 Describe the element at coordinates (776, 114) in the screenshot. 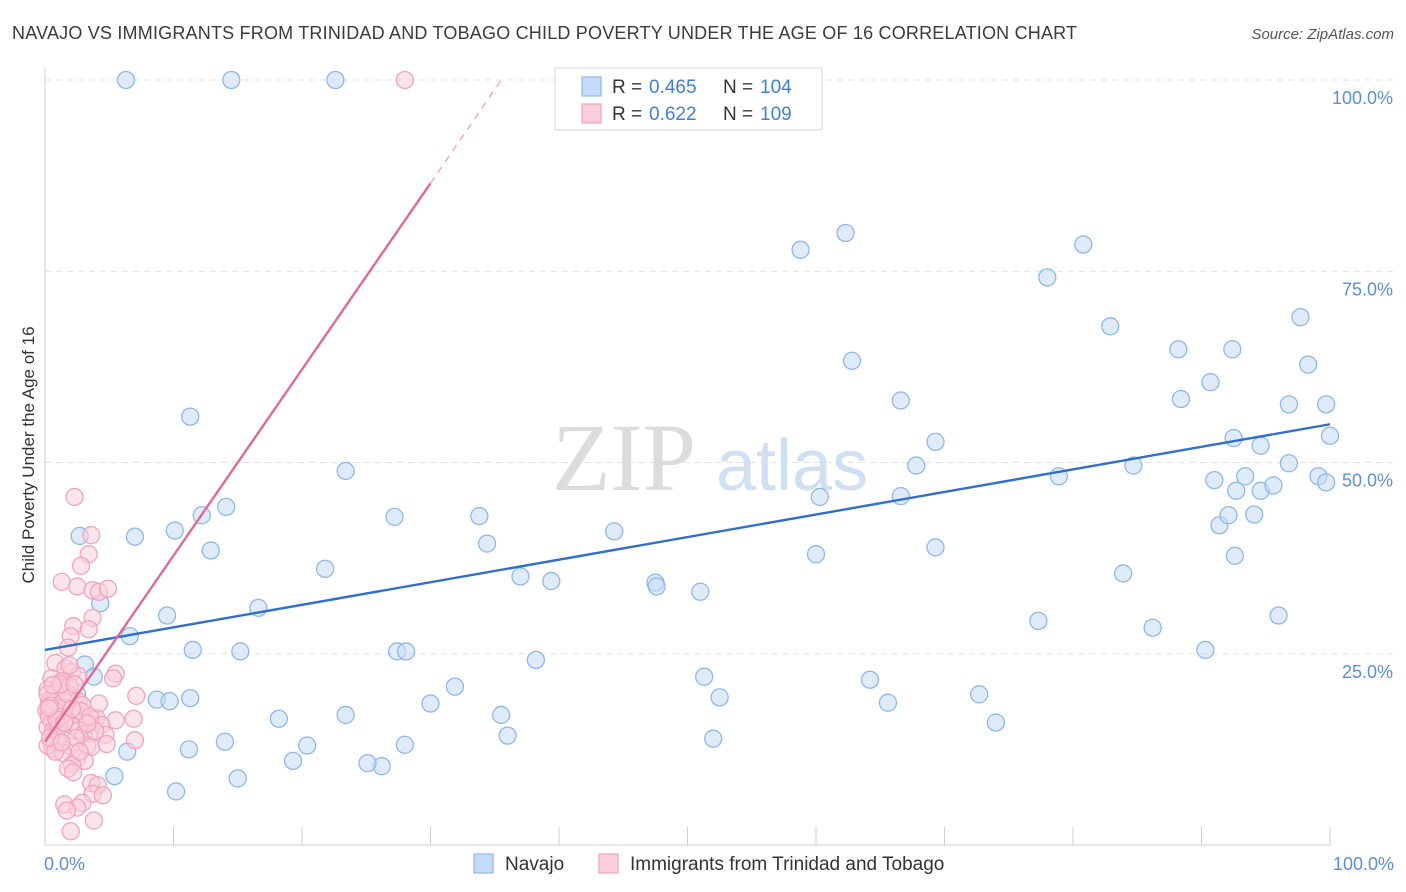

I see `stats-legend-n-value-trinidad: 109` at that location.